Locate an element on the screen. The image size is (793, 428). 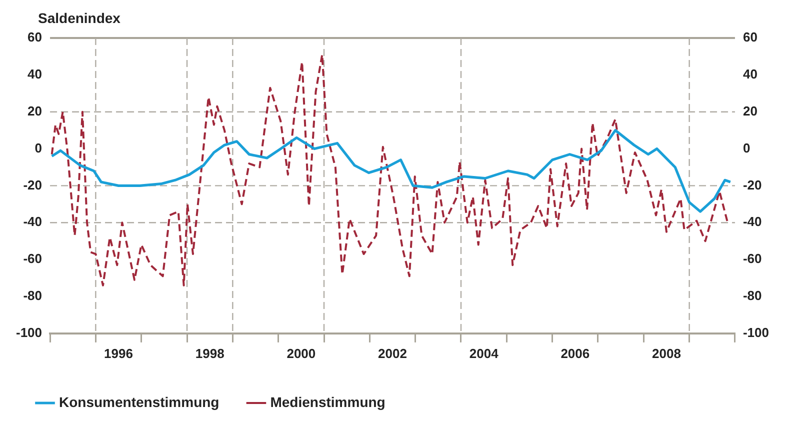
x-tick-label: 1996 is located at coordinates (118, 353).